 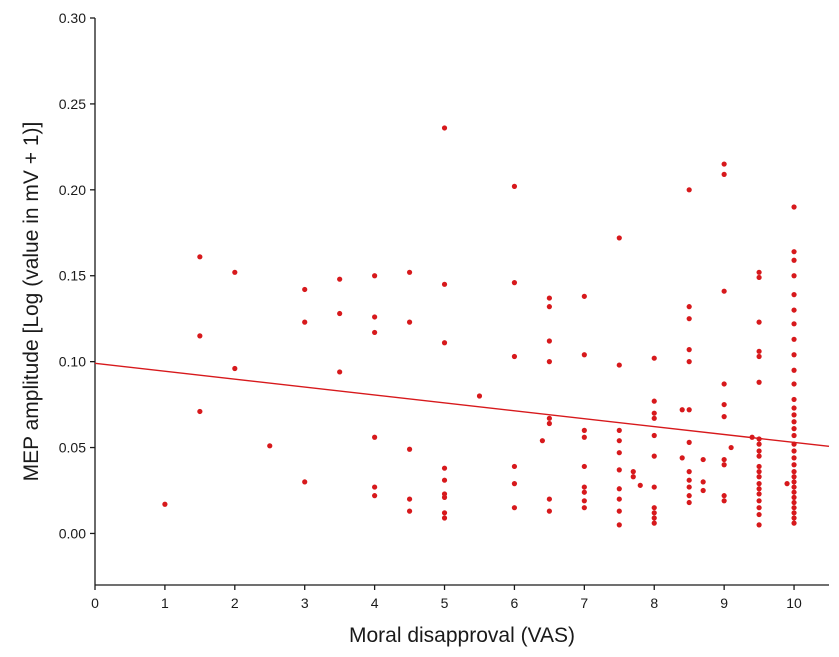 I want to click on x-tick-label: 4, so click(x=375, y=603).